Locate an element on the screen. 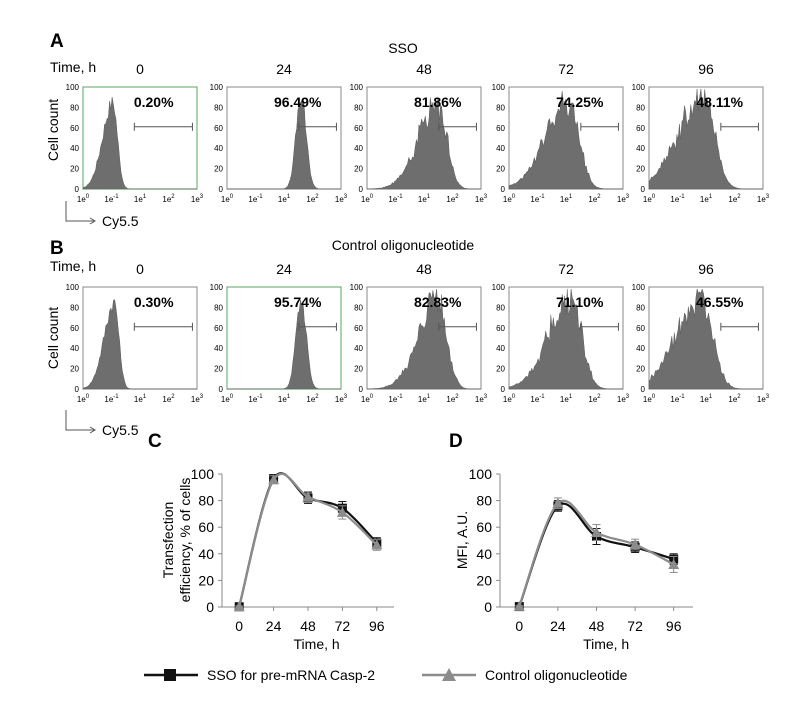  x-tick-label: 72 is located at coordinates (635, 626).